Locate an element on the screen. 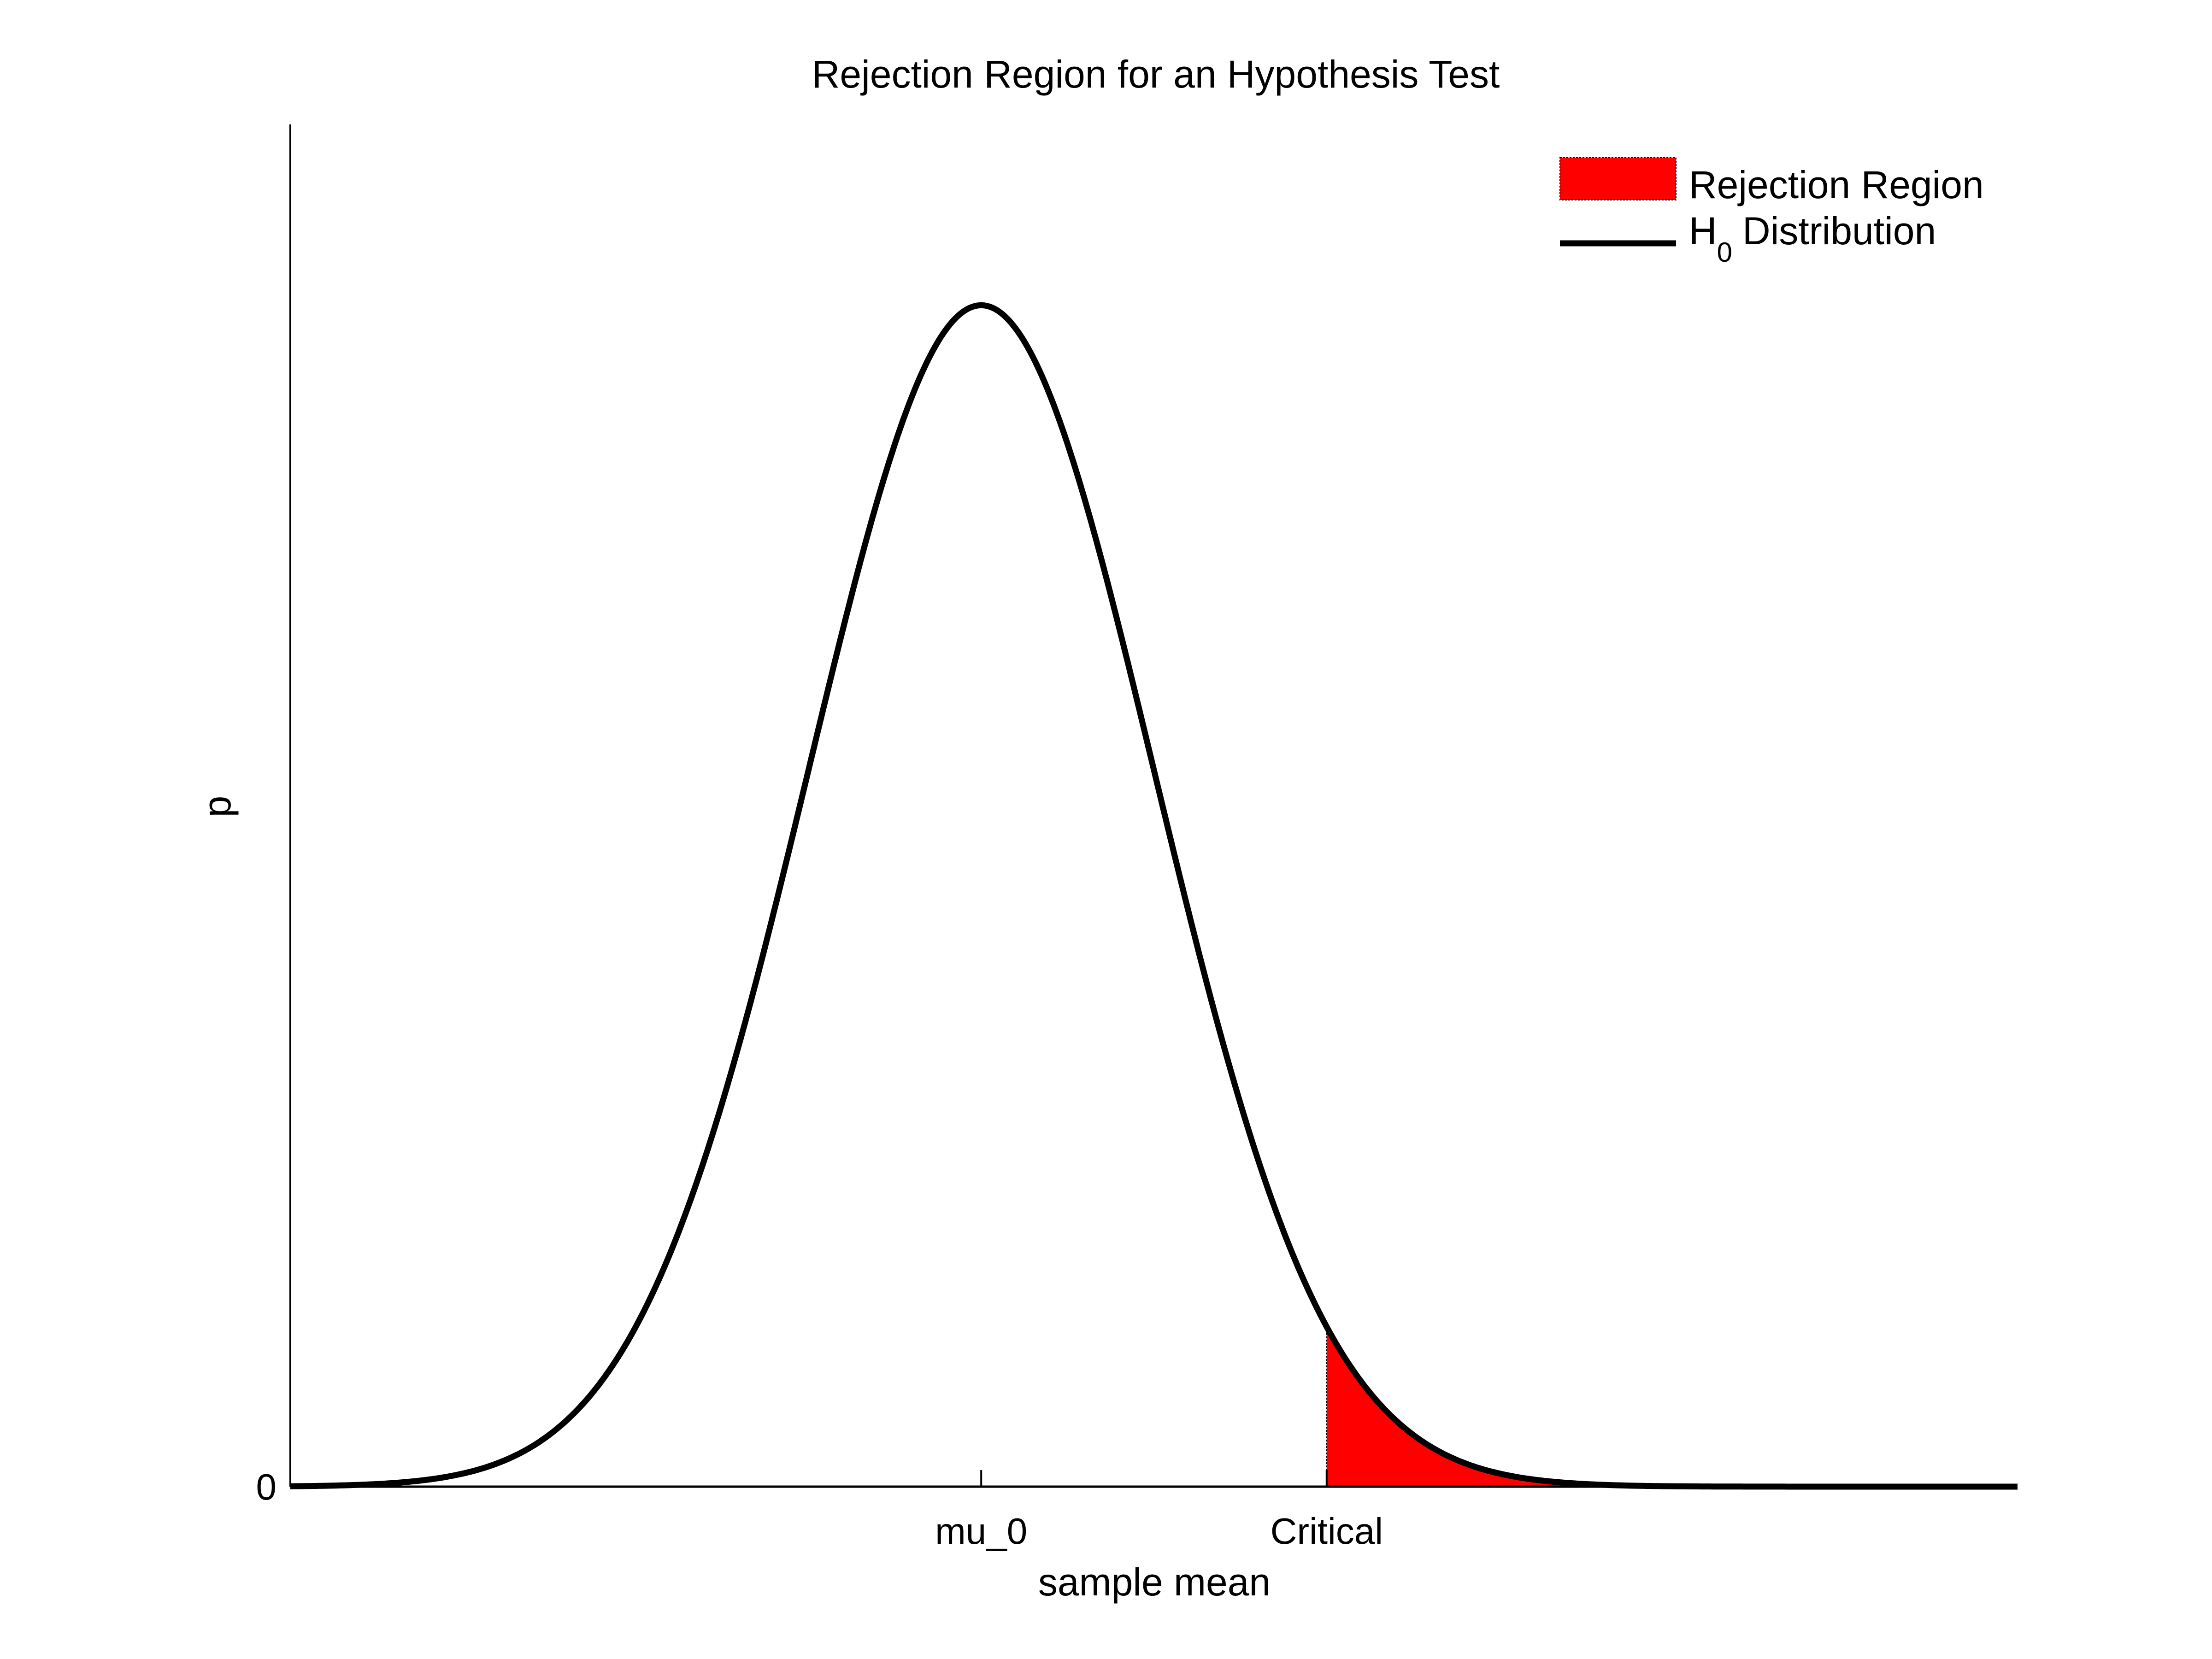 This screenshot has width=2212, height=1659. x-tick-label: mu_0 is located at coordinates (981, 1531).